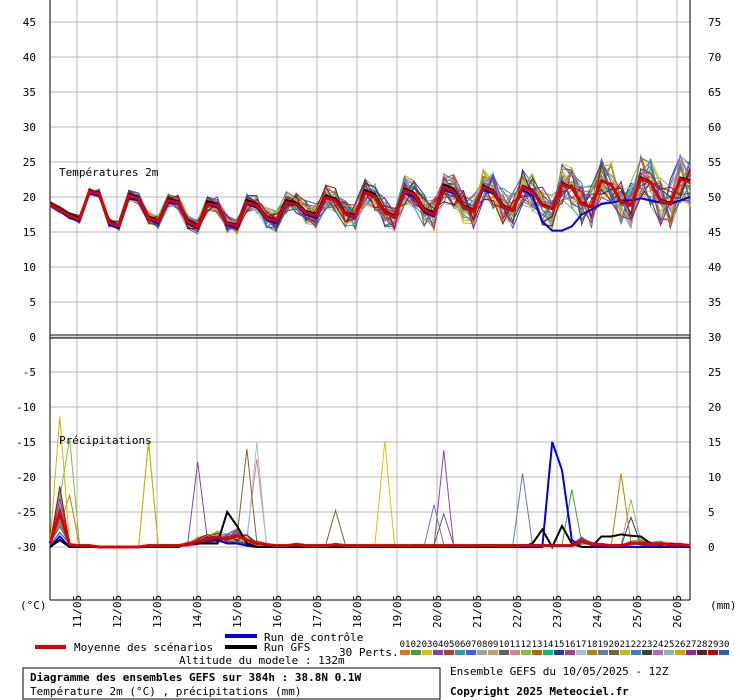 The width and height of the screenshot is (740, 700). Describe the element at coordinates (29, 197) in the screenshot. I see `left-tick-label: 20` at that location.